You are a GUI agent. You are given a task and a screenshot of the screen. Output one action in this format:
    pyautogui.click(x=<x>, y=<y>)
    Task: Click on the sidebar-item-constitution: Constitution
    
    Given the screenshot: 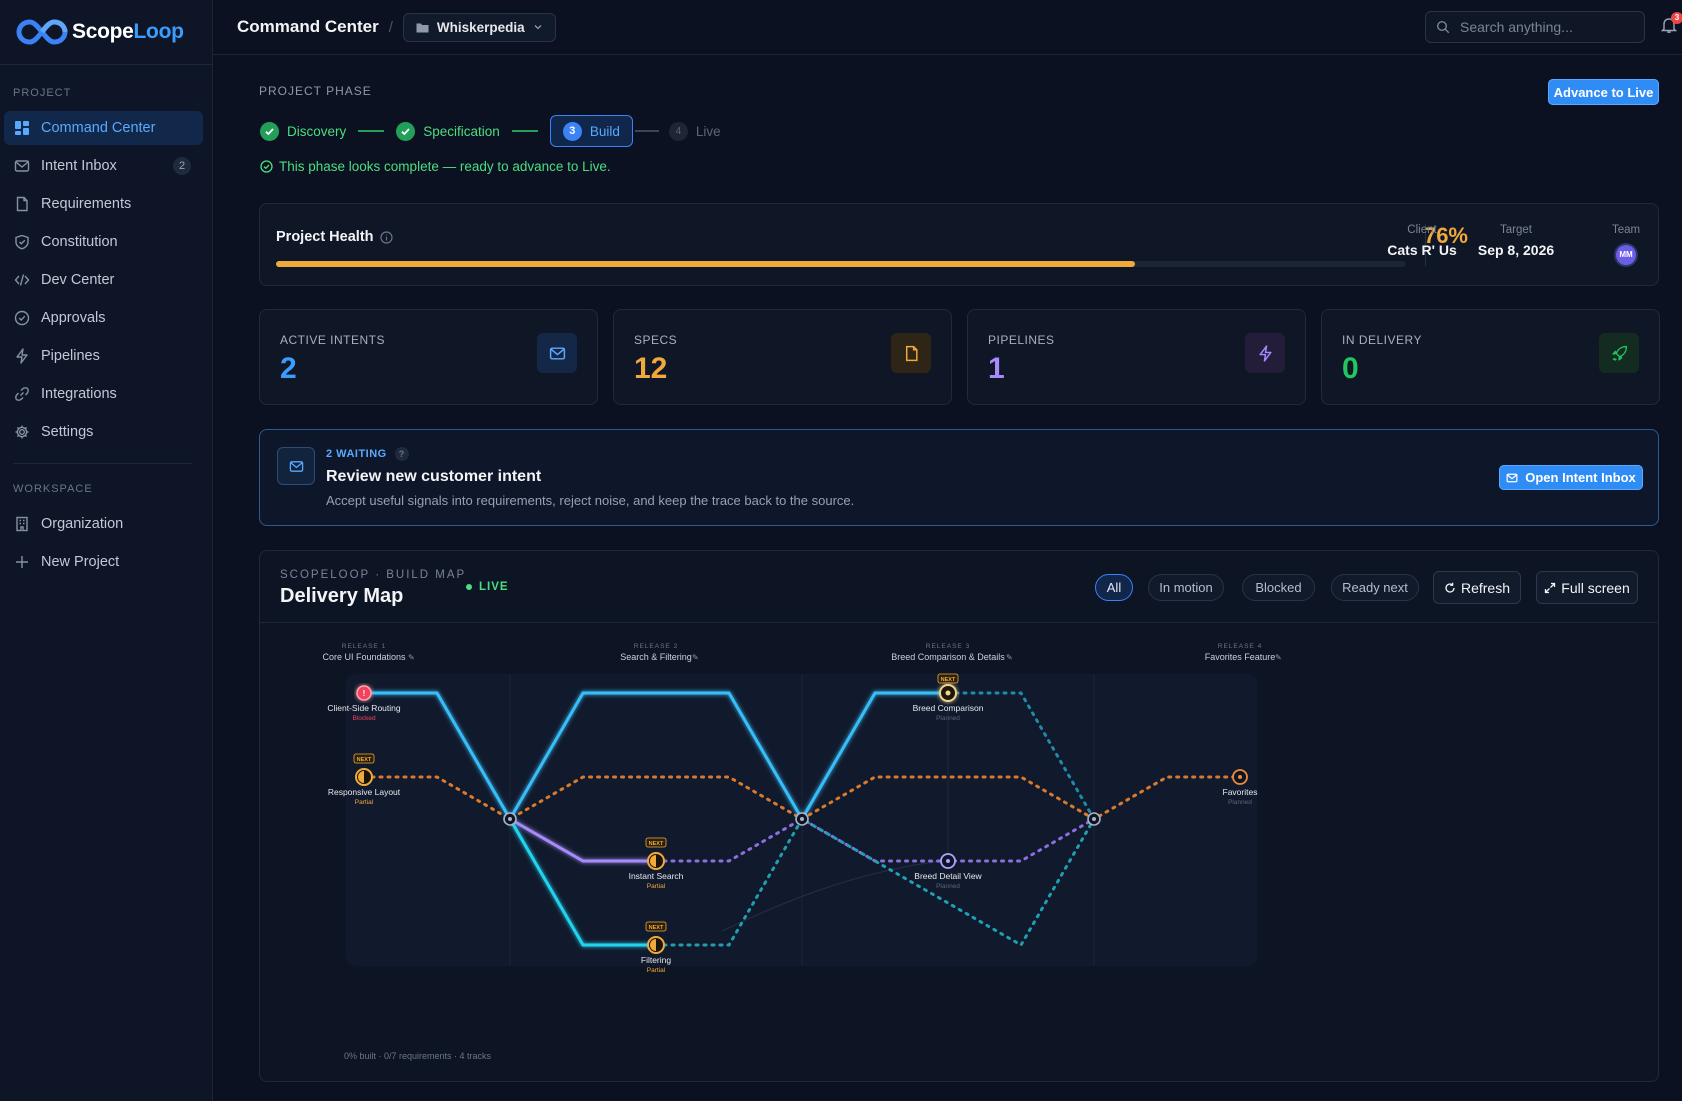 What is the action you would take?
    pyautogui.click(x=103, y=242)
    